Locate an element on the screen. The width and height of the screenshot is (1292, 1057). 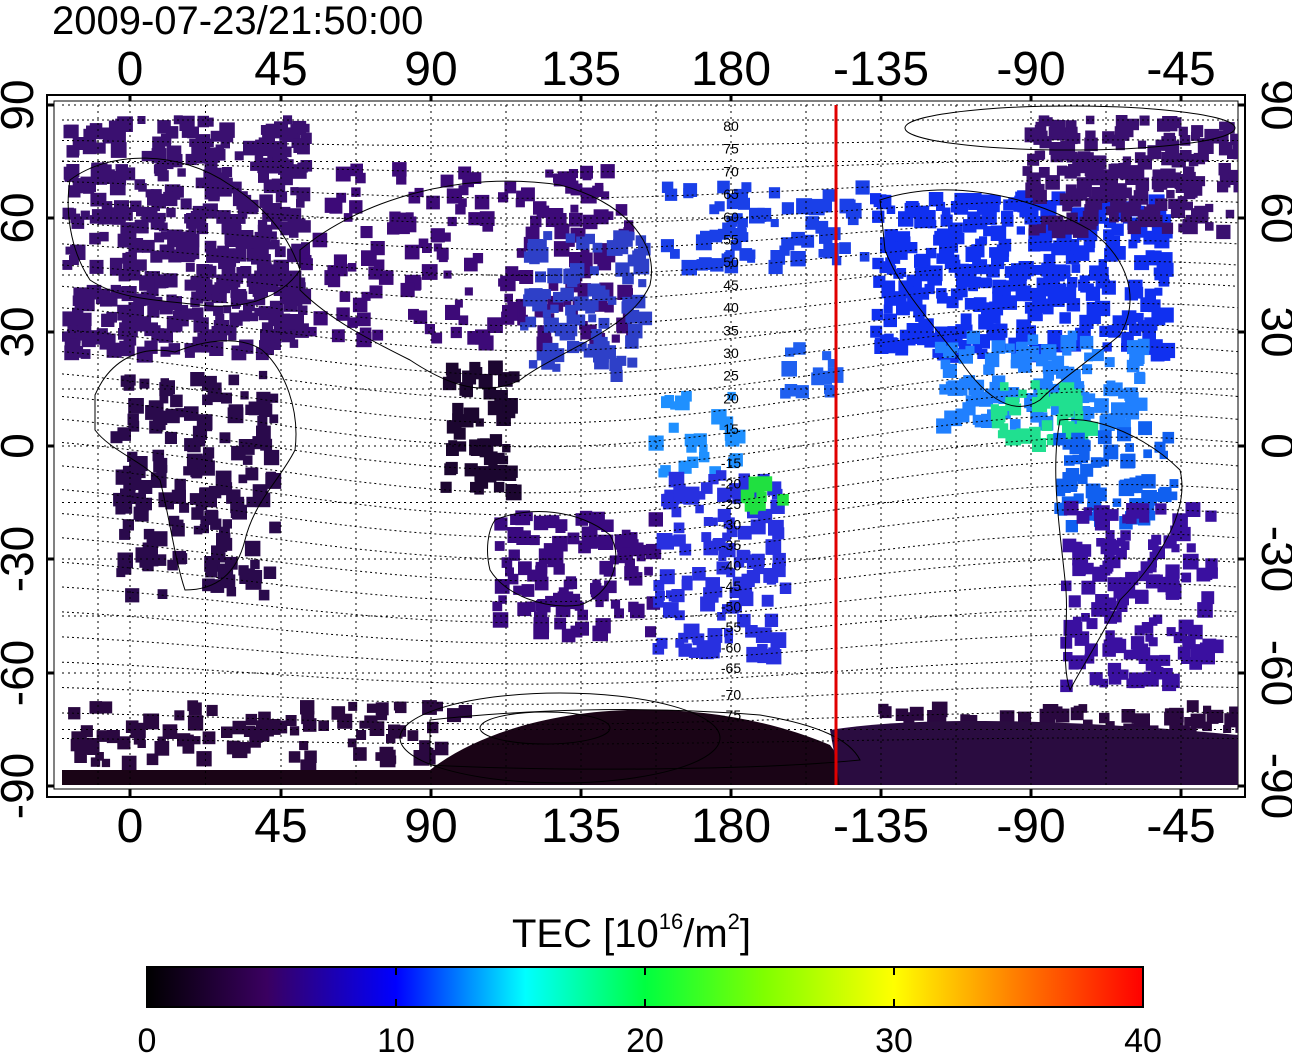
tec-antarctic-band is located at coordinates (461, 747).